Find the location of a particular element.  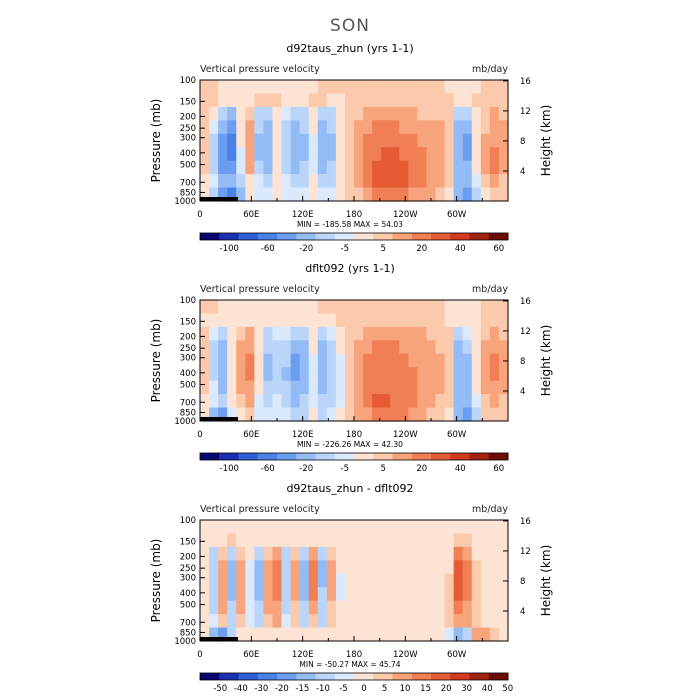

y2-tick-label: 12 is located at coordinates (525, 112).